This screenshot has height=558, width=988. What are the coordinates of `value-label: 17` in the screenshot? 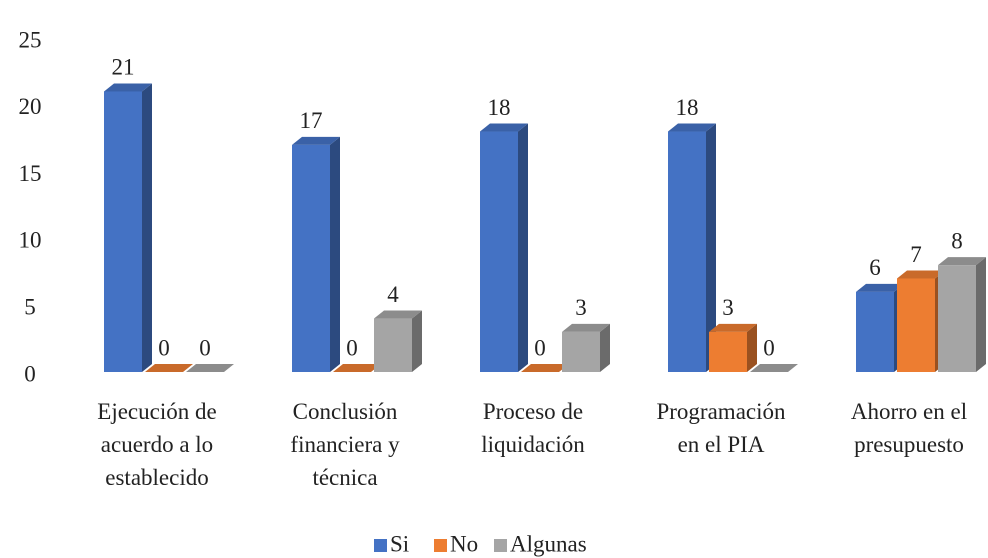 It's located at (311, 120).